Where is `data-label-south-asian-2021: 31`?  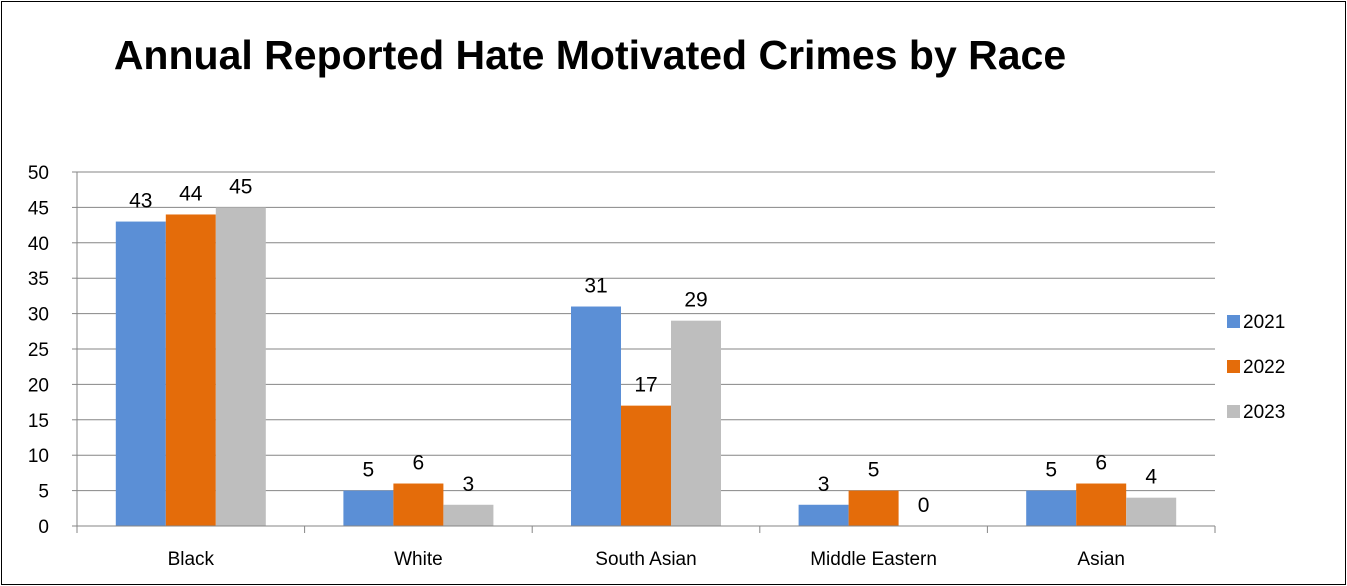 data-label-south-asian-2021: 31 is located at coordinates (595, 286).